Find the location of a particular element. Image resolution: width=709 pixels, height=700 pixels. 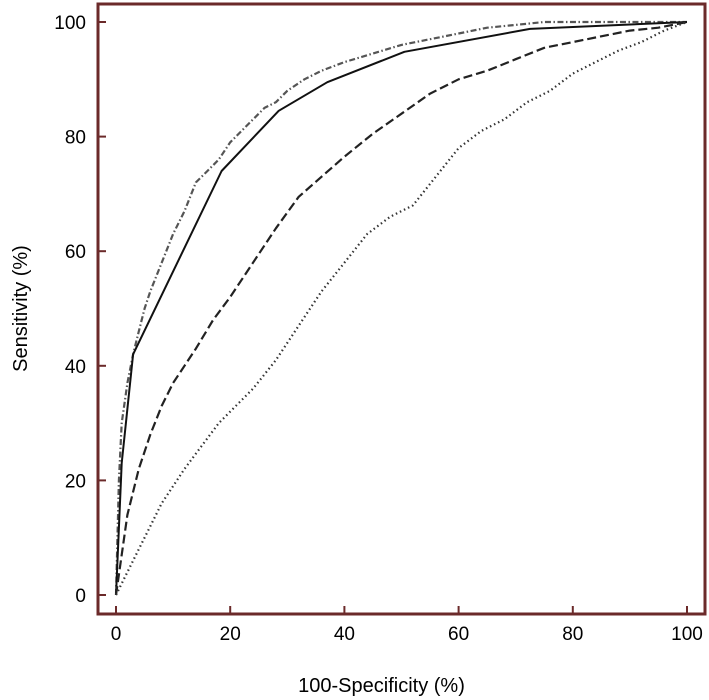

x-tick-label: 40 is located at coordinates (344, 634).